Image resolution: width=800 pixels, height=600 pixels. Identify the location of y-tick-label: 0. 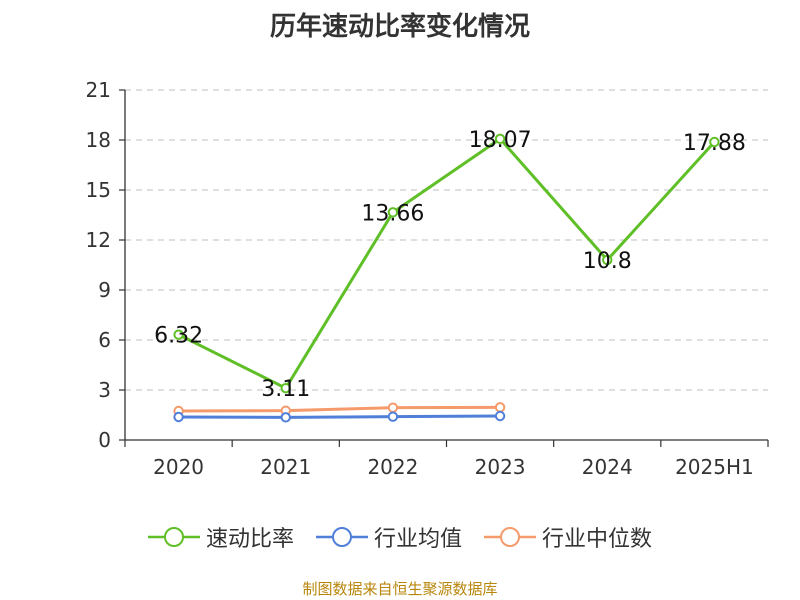
(104, 440).